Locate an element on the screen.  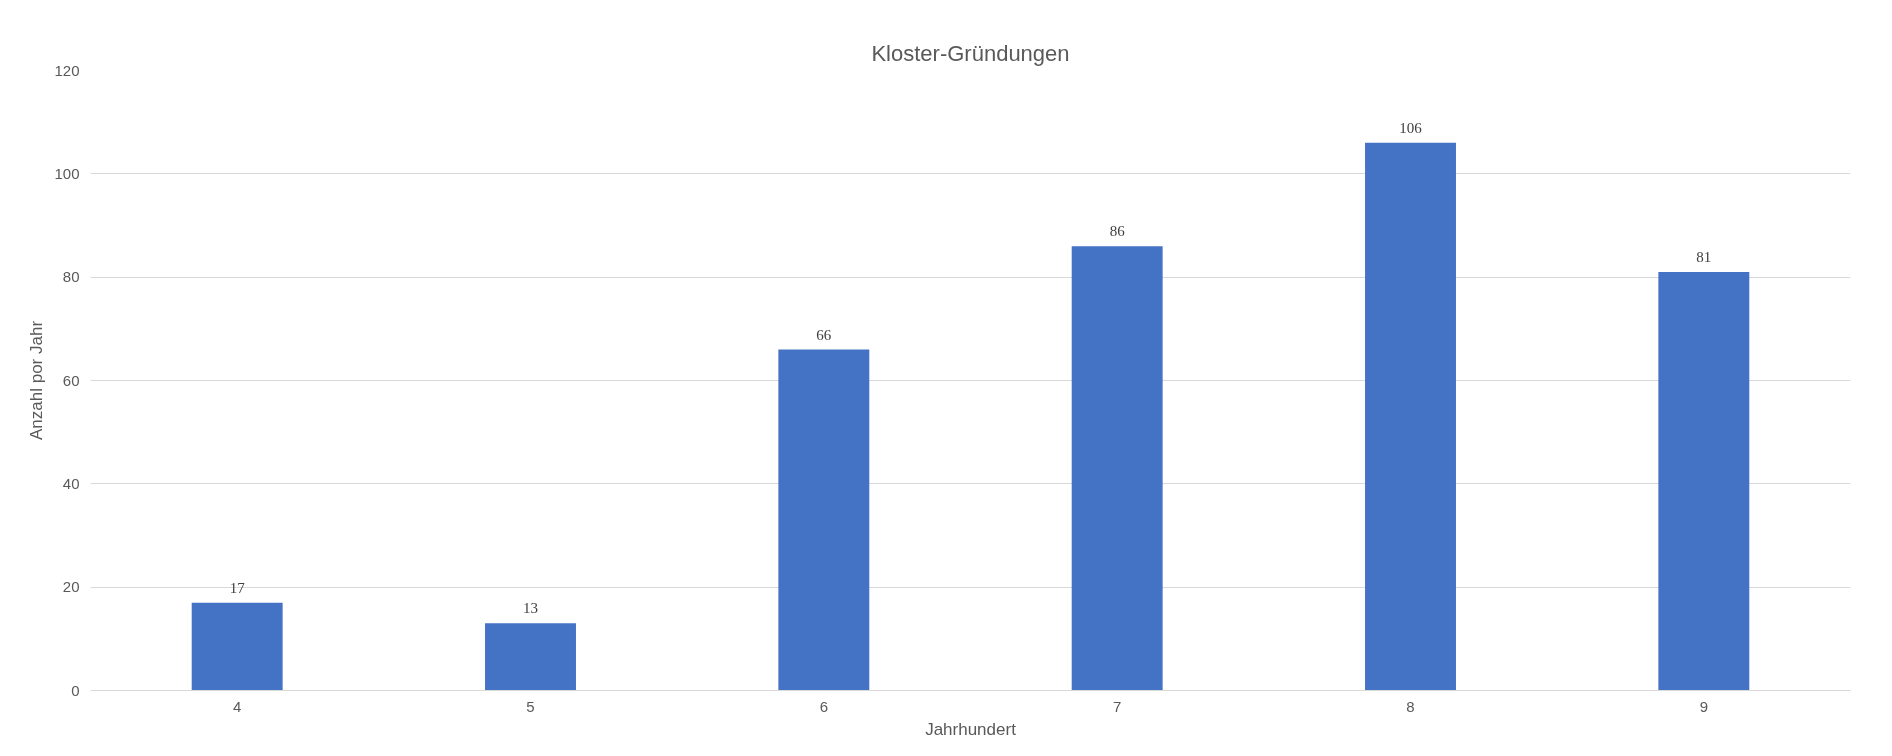
y-tick-label: 100 is located at coordinates (67, 173).